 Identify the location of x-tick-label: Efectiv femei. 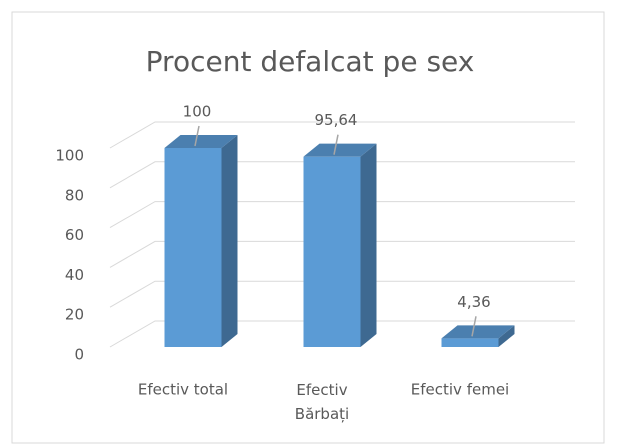
(460, 390).